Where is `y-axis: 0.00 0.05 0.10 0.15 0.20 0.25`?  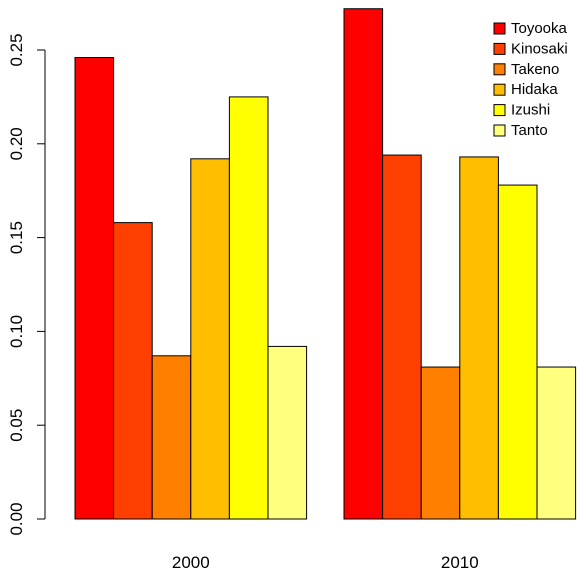 y-axis: 0.00 0.05 0.10 0.15 0.20 0.25 is located at coordinates (26, 284).